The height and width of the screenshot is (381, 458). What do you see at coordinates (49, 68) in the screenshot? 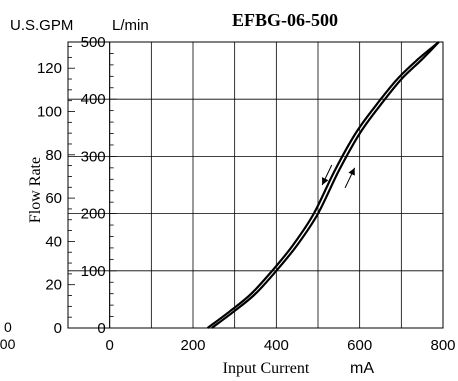
I see `gpm-tick-label: 120` at bounding box center [49, 68].